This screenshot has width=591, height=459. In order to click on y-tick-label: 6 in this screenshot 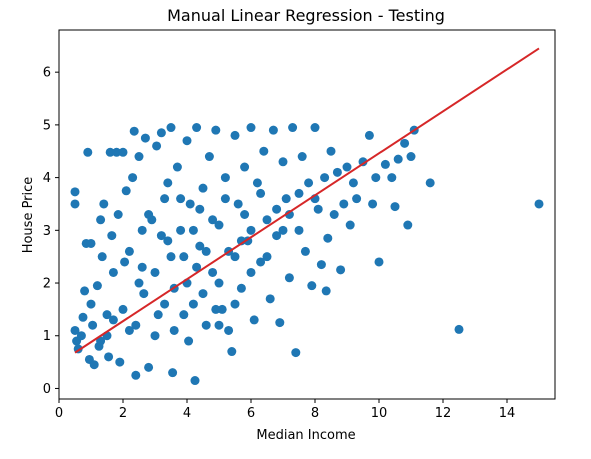, I will do `click(47, 73)`.